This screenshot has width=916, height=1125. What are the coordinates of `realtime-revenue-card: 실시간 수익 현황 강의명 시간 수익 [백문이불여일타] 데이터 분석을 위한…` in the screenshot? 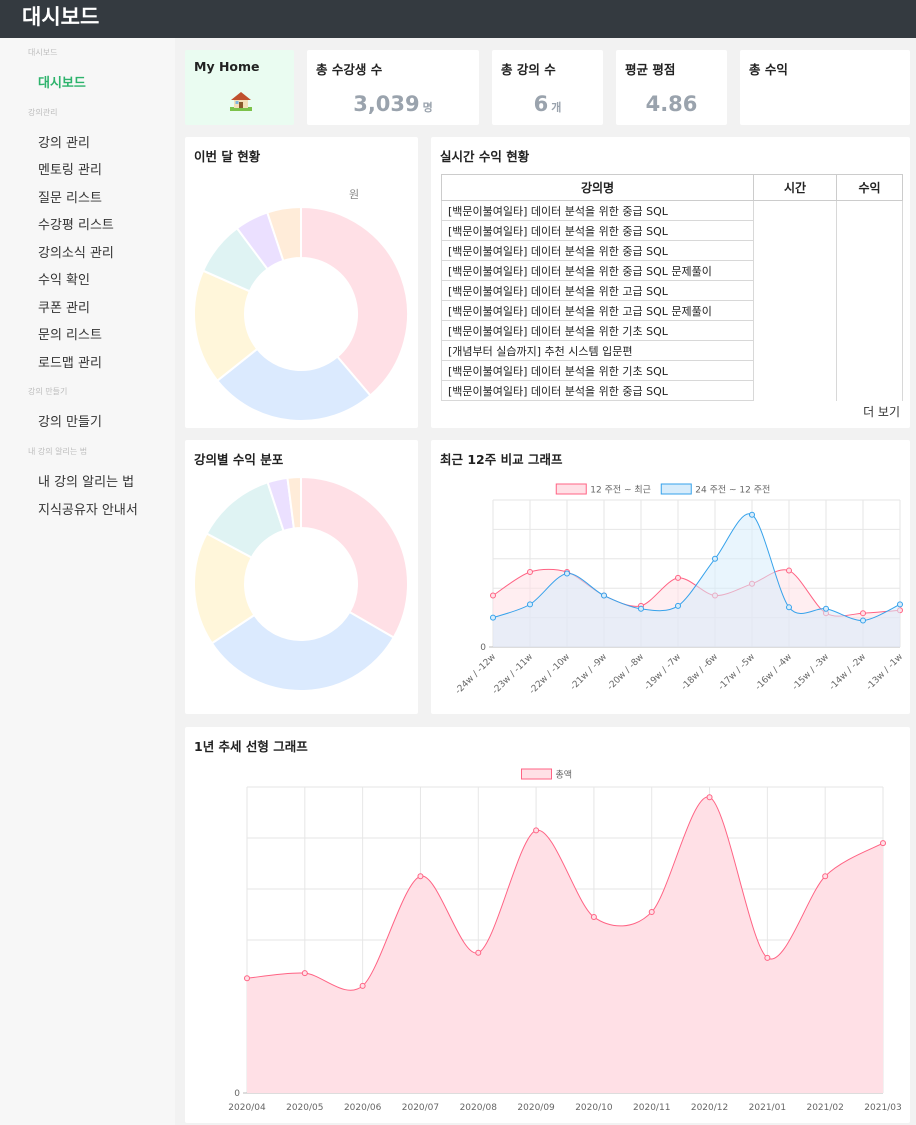 It's located at (670, 282).